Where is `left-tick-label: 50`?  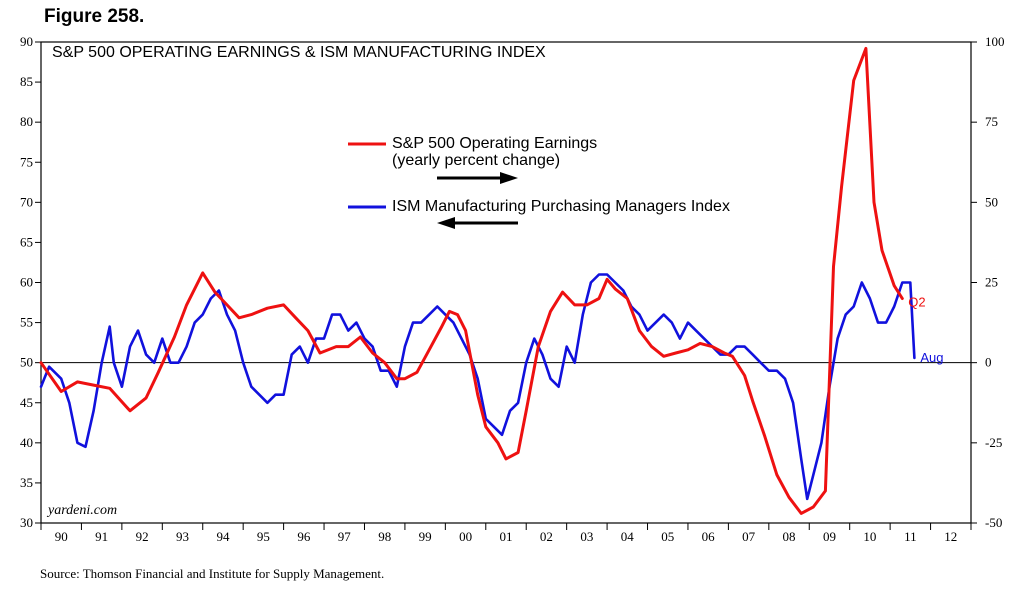 left-tick-label: 50 is located at coordinates (26, 362).